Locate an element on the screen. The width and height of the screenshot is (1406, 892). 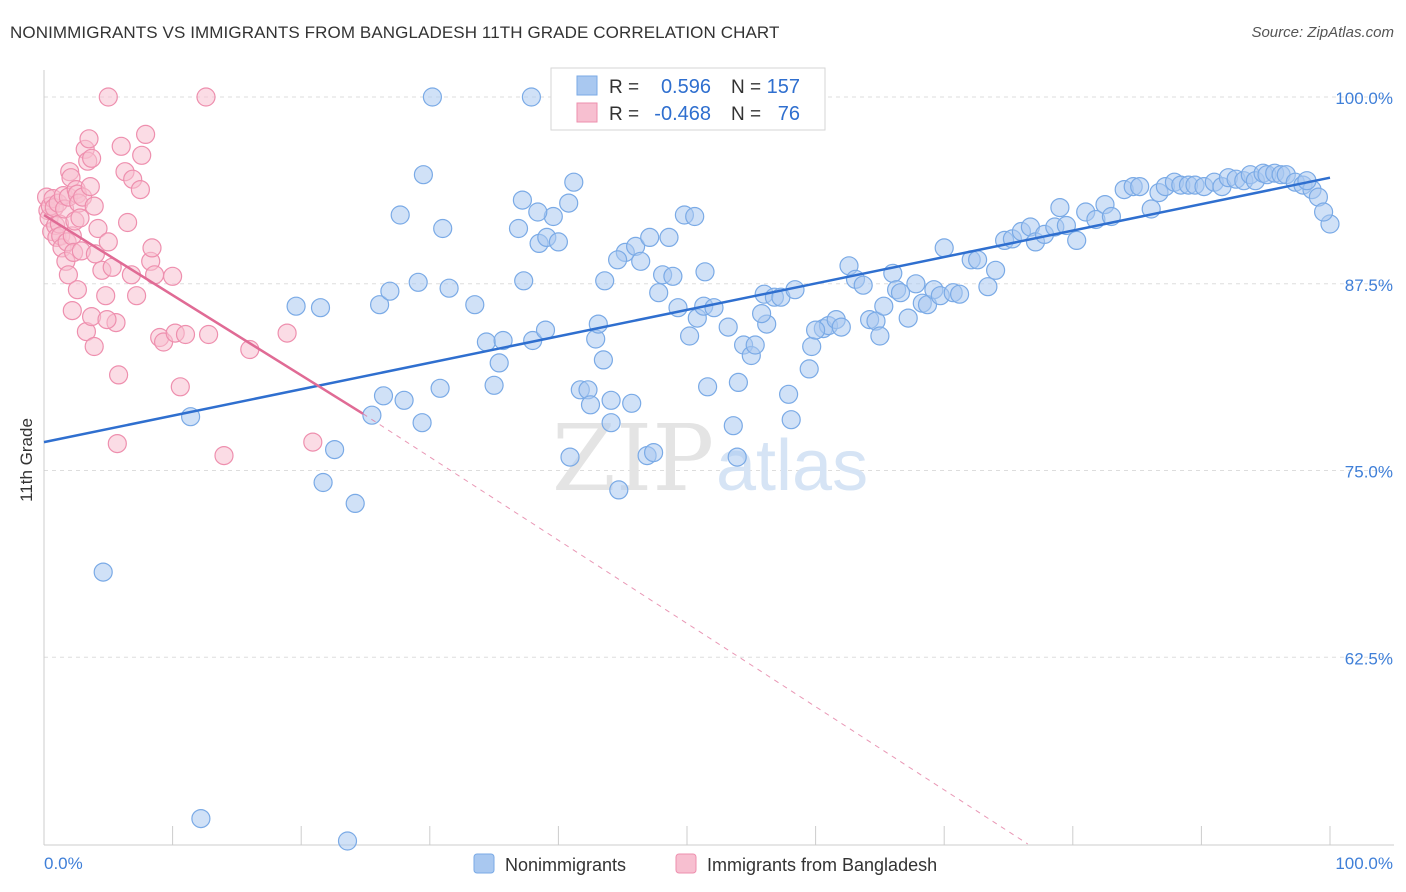
stats-n-value-pink: 76 is located at coordinates (789, 114).